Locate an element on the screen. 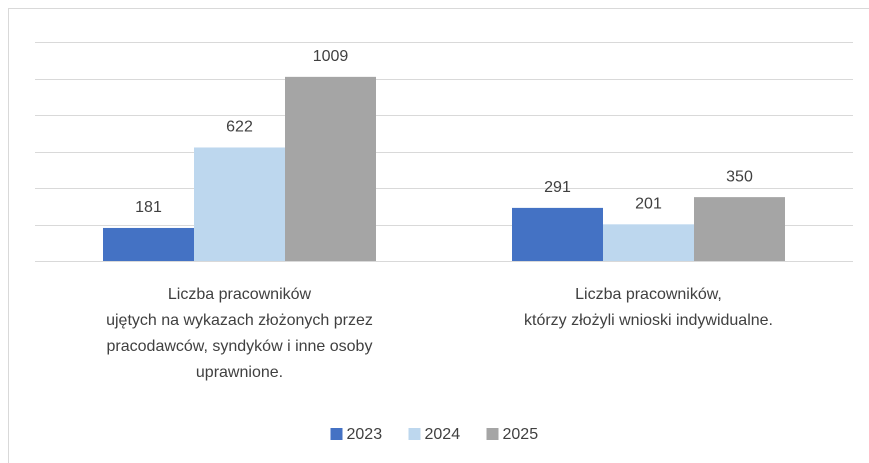 This screenshot has height=463, width=869. legend-label: 2023 is located at coordinates (365, 434).